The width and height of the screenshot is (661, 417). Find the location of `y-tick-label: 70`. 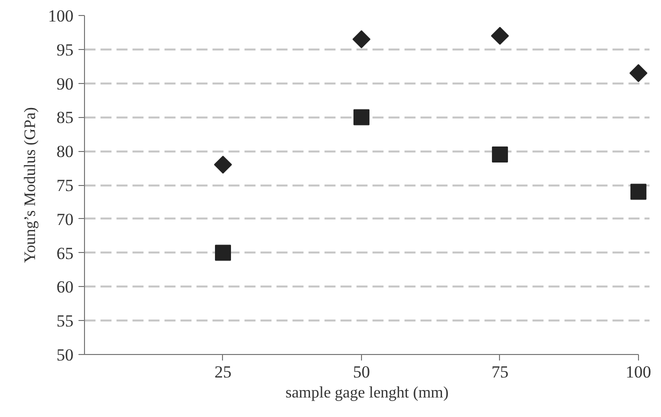

y-tick-label: 70 is located at coordinates (65, 219).